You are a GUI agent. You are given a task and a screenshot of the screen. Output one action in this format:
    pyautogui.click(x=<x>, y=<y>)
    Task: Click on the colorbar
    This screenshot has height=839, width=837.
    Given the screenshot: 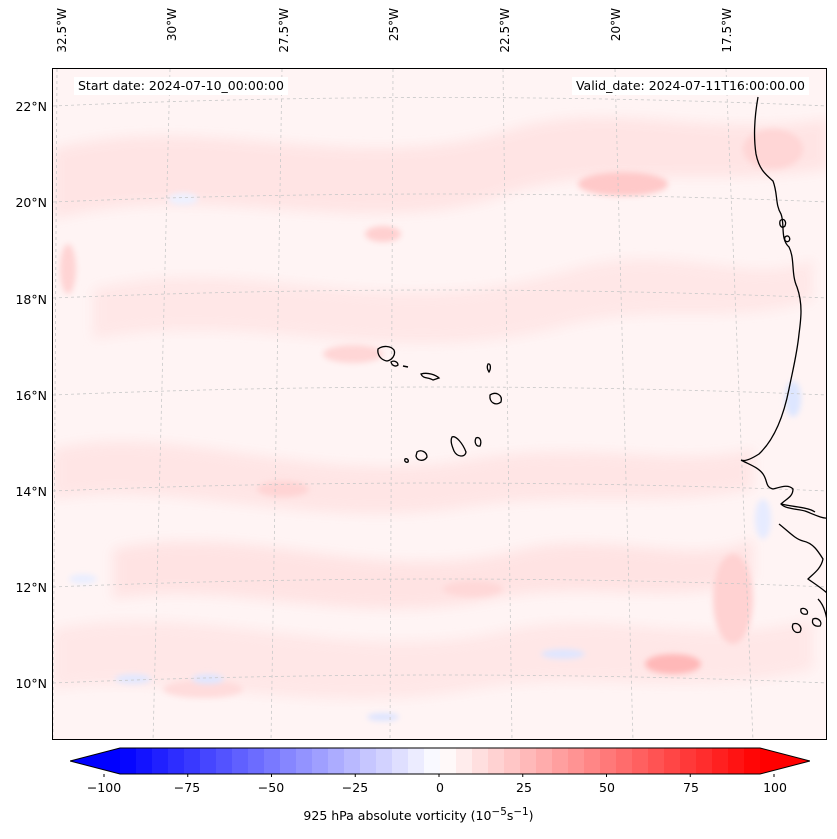 What is the action you would take?
    pyautogui.click(x=440, y=762)
    